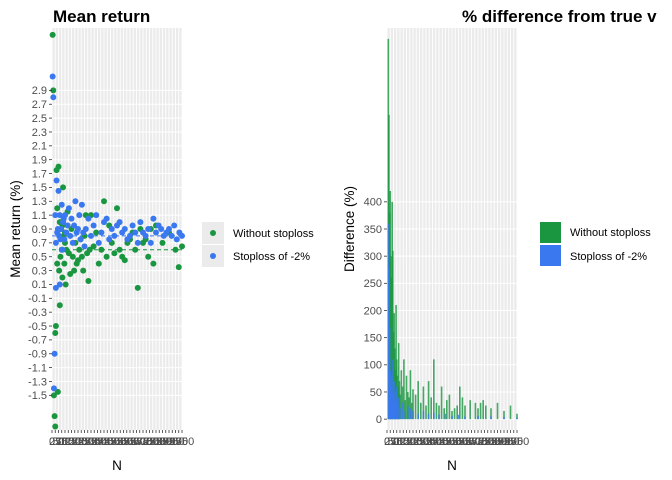 The height and width of the screenshot is (480, 672). Describe the element at coordinates (39, 258) in the screenshot. I see `y-tick-label: 0.5` at that location.